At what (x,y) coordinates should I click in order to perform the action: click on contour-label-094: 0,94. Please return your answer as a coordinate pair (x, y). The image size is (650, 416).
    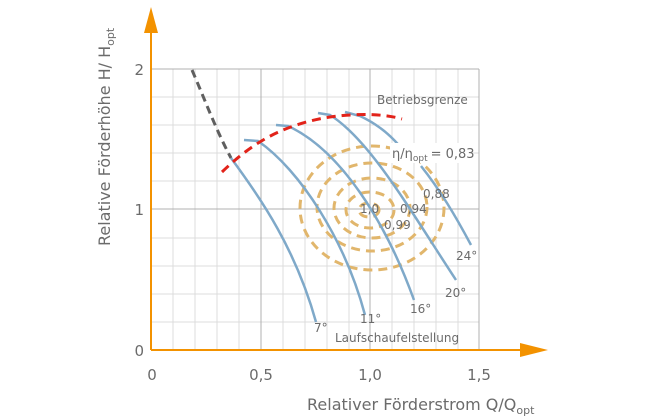
    Looking at the image, I should click on (413, 209).